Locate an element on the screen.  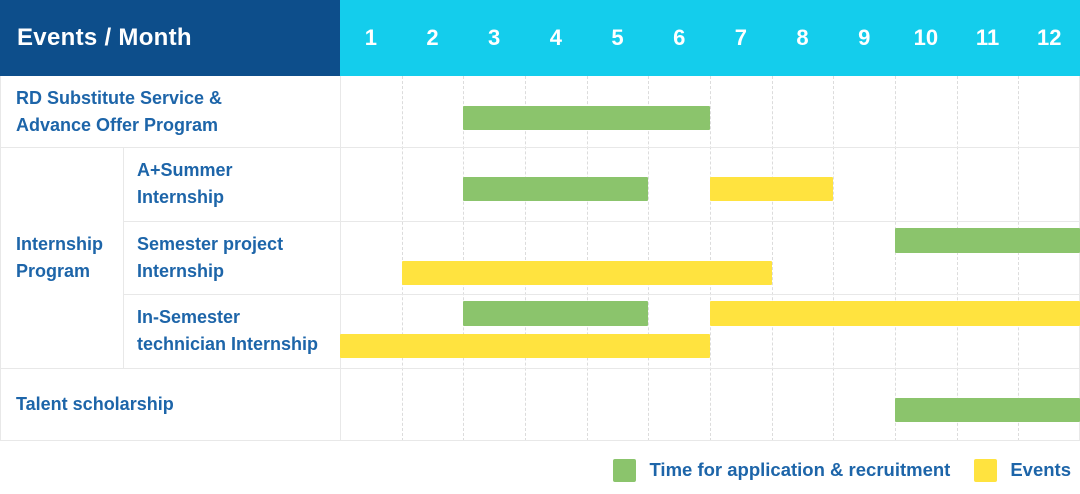
events-swatch-icon is located at coordinates (986, 470).